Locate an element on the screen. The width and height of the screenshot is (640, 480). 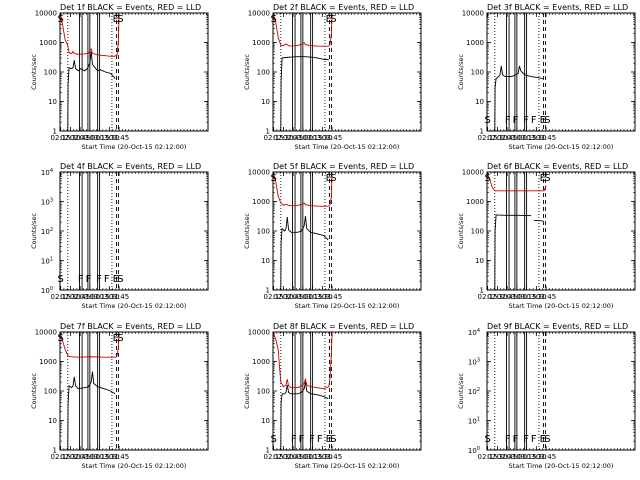
chart-title: Det 8f BLACK = Events, RED = LLD is located at coordinates (343, 326).